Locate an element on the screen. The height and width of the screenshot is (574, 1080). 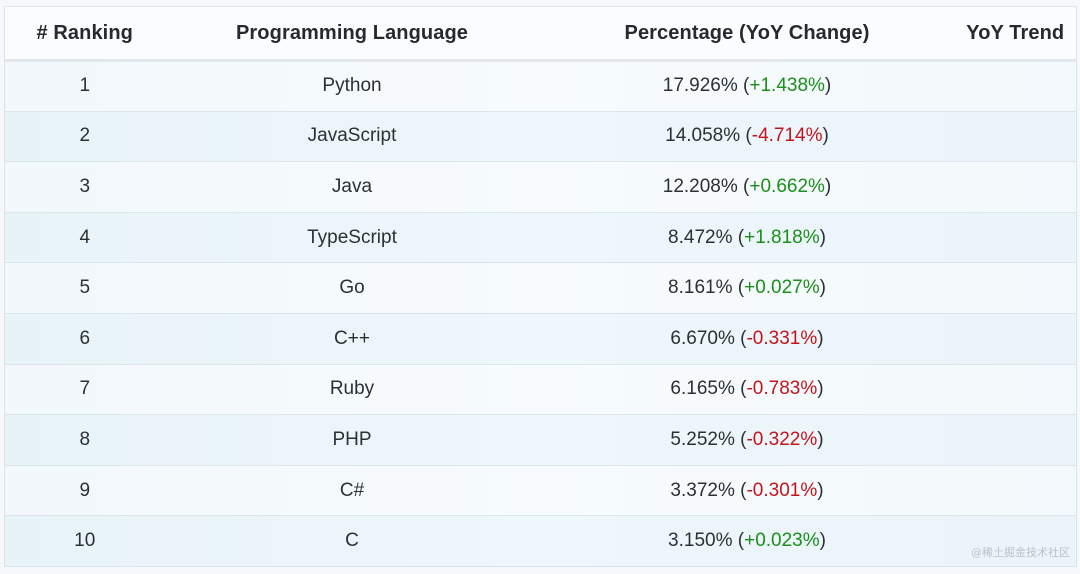
percentage-cell: 12.208% (+0.662%) is located at coordinates (747, 187).